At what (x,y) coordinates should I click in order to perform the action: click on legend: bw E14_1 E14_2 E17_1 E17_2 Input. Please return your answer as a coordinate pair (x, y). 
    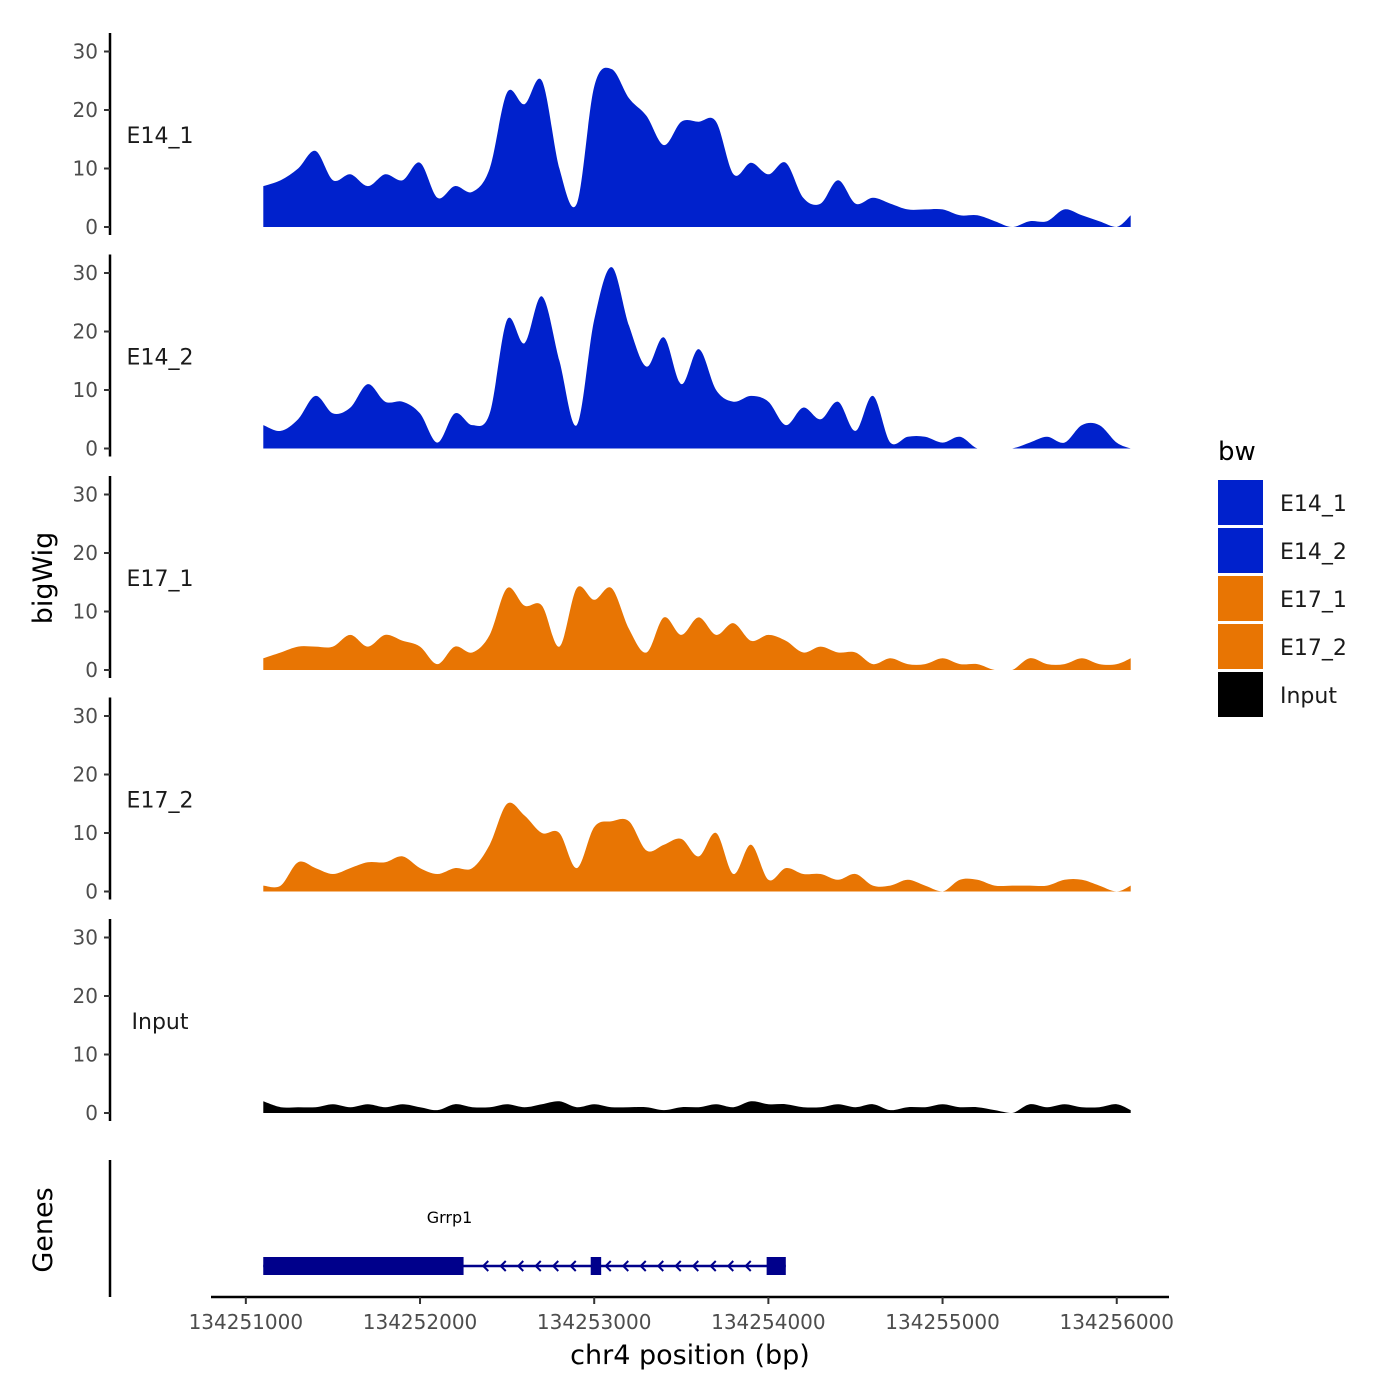
    Looking at the image, I should click on (1282, 577).